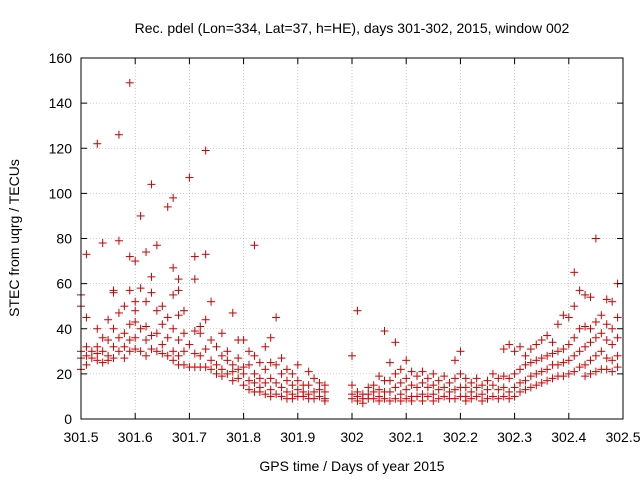  Describe the element at coordinates (64, 284) in the screenshot. I see `y-tick-label: 60` at that location.